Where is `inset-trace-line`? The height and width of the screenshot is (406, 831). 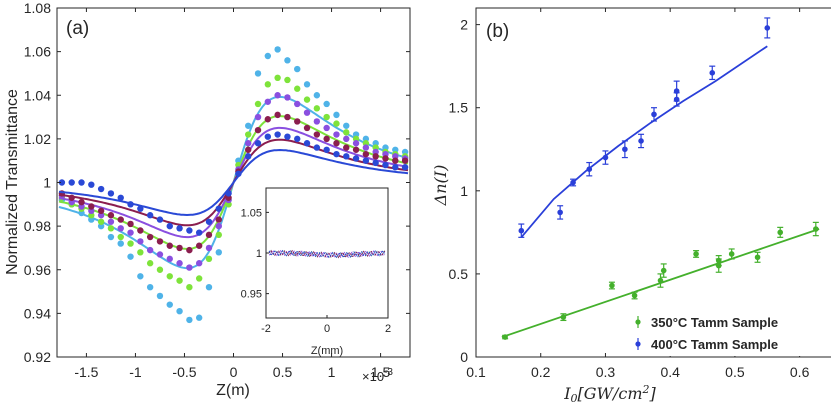 inset-trace-line is located at coordinates (327, 254).